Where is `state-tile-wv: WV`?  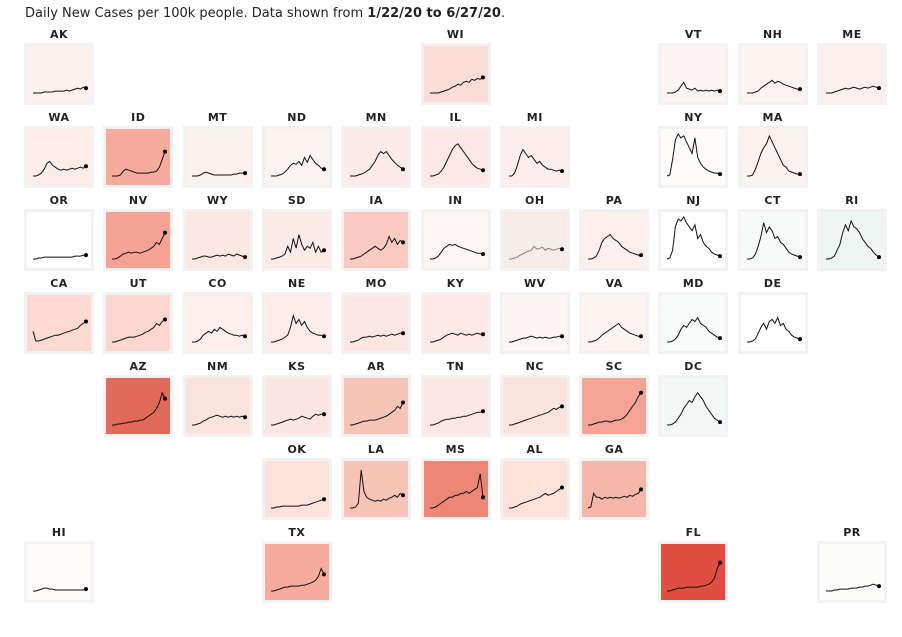 state-tile-wv: WV is located at coordinates (534, 317).